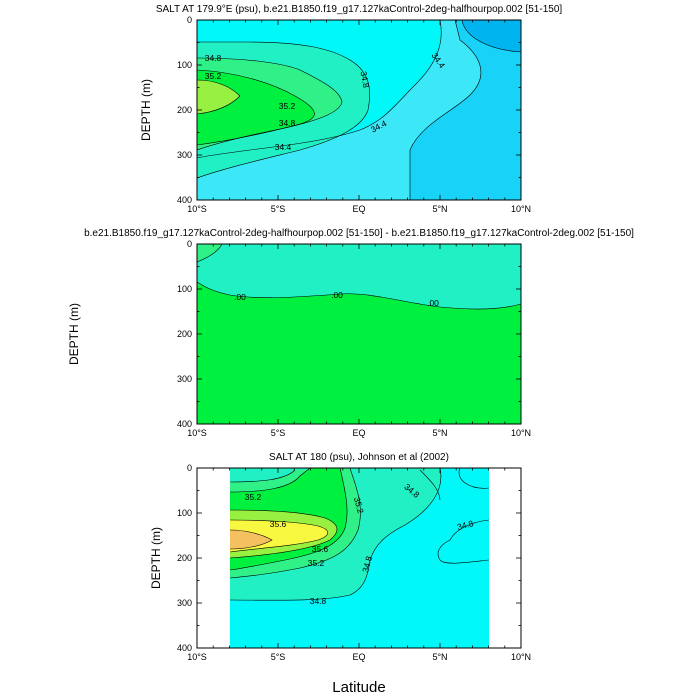  Describe the element at coordinates (213, 76) in the screenshot. I see `p1-clabel-2: 35.2` at that location.